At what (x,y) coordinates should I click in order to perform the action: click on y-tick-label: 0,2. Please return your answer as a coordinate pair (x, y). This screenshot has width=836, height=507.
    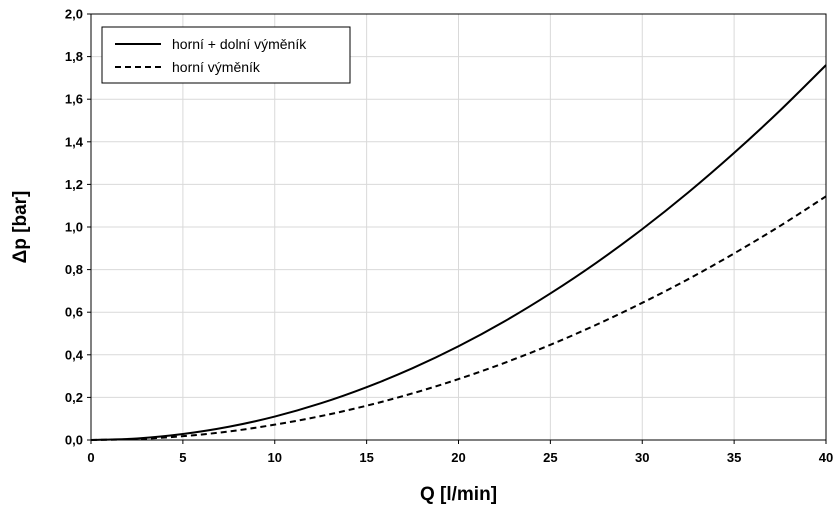
    Looking at the image, I should click on (74, 397).